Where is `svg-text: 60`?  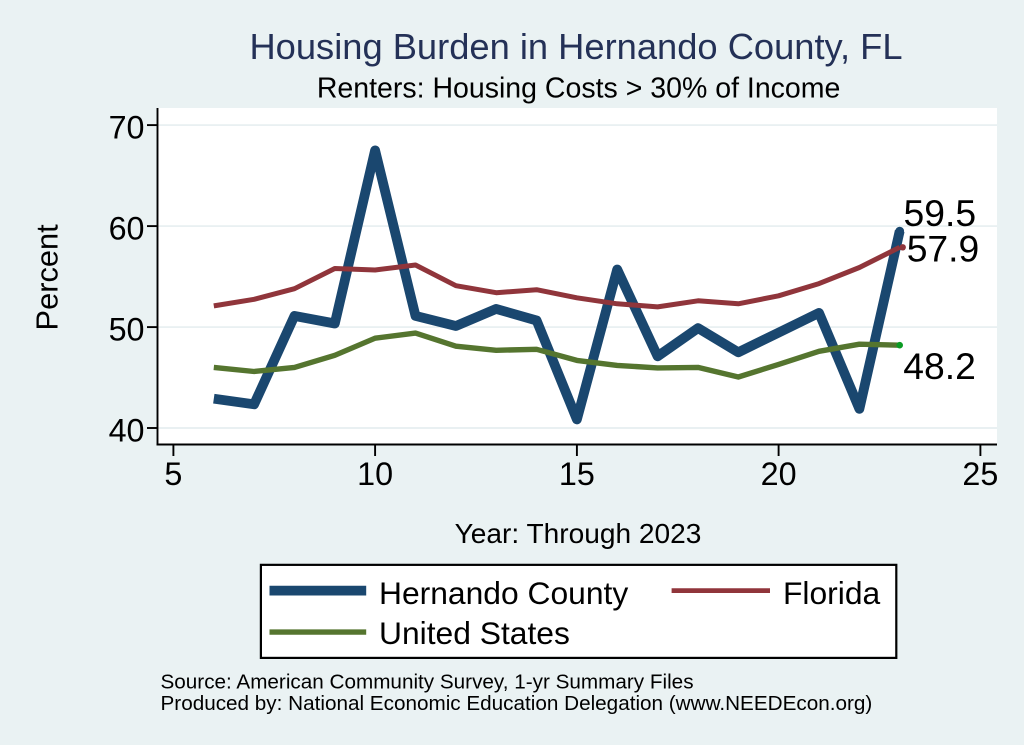
svg-text: 60 is located at coordinates (127, 229).